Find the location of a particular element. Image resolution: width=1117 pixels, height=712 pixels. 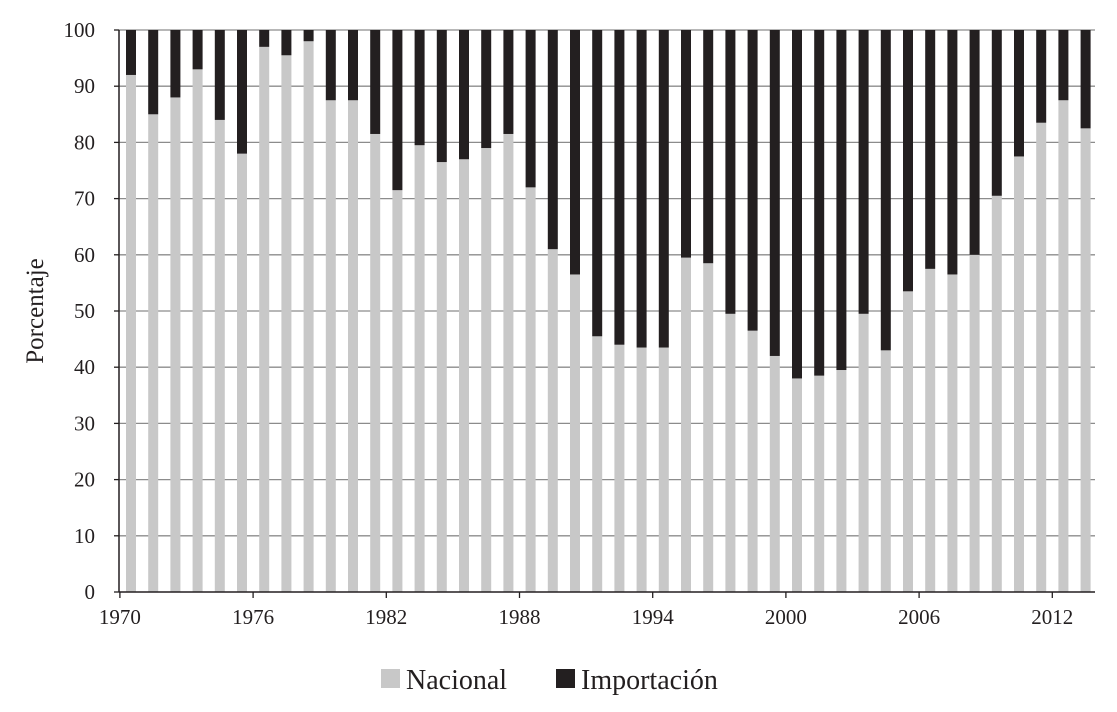

y-tick-label: 100 is located at coordinates (80, 30).